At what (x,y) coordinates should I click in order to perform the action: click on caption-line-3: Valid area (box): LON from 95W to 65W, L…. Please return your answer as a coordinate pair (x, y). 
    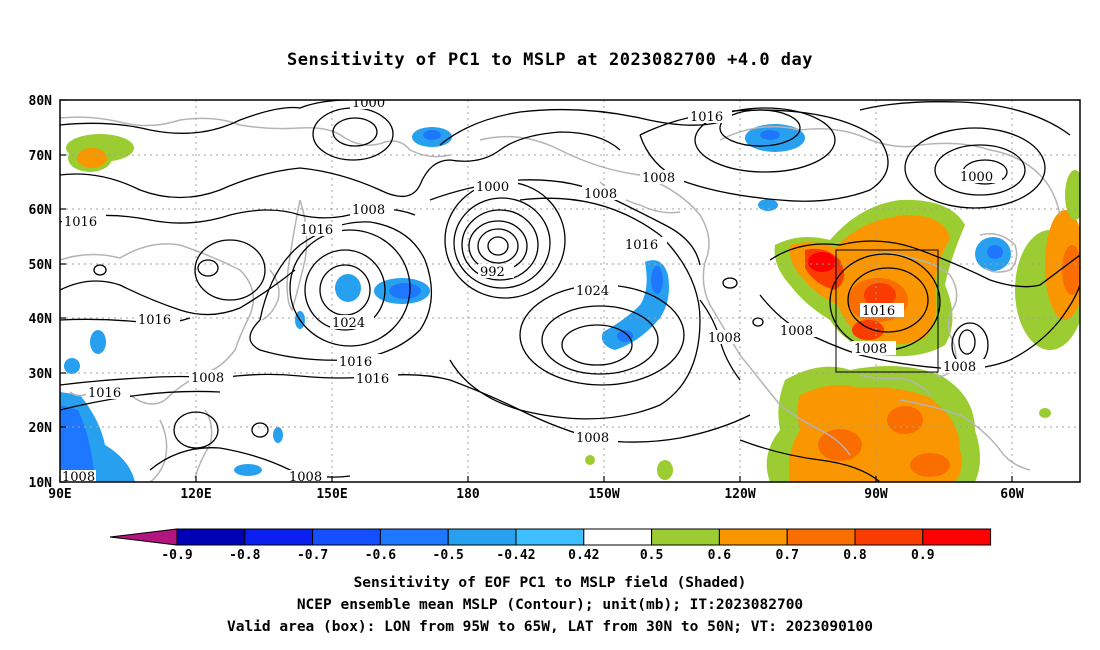
    Looking at the image, I should click on (549, 627).